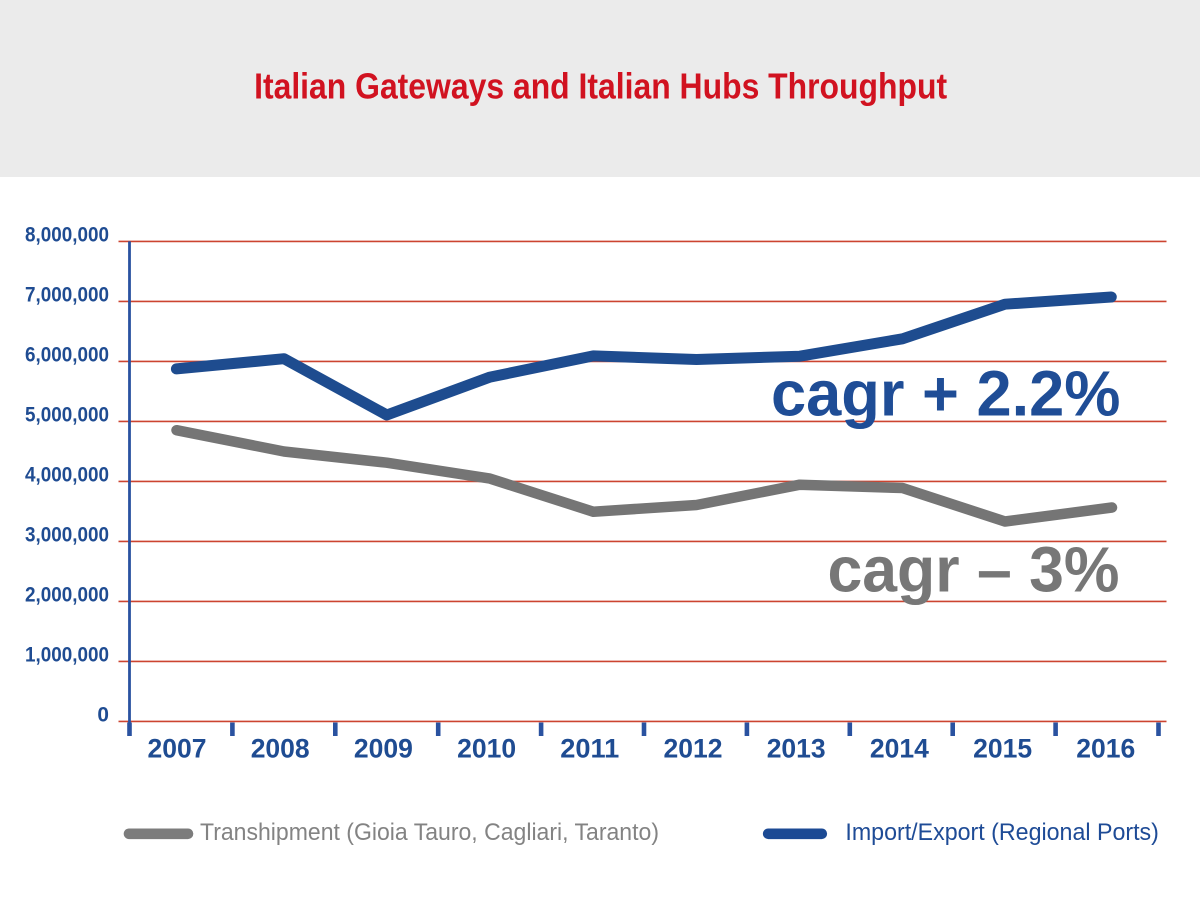 Image resolution: width=1200 pixels, height=903 pixels. What do you see at coordinates (1105, 749) in the screenshot?
I see `svg-text: 2016` at bounding box center [1105, 749].